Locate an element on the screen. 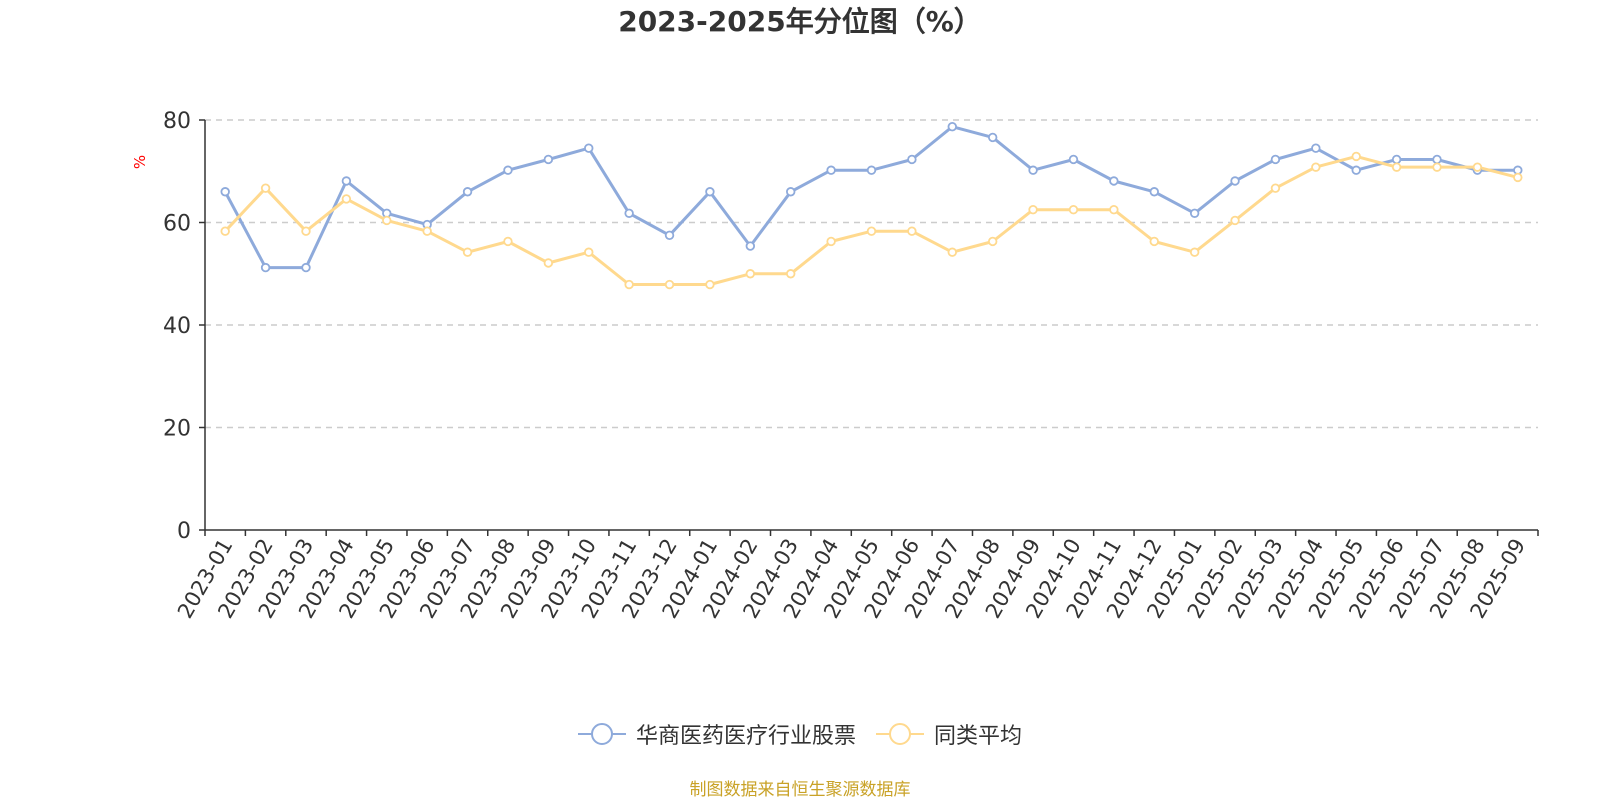 This screenshot has height=800, width=1600. legend-item-series-2: 同类平均 is located at coordinates (949, 734).